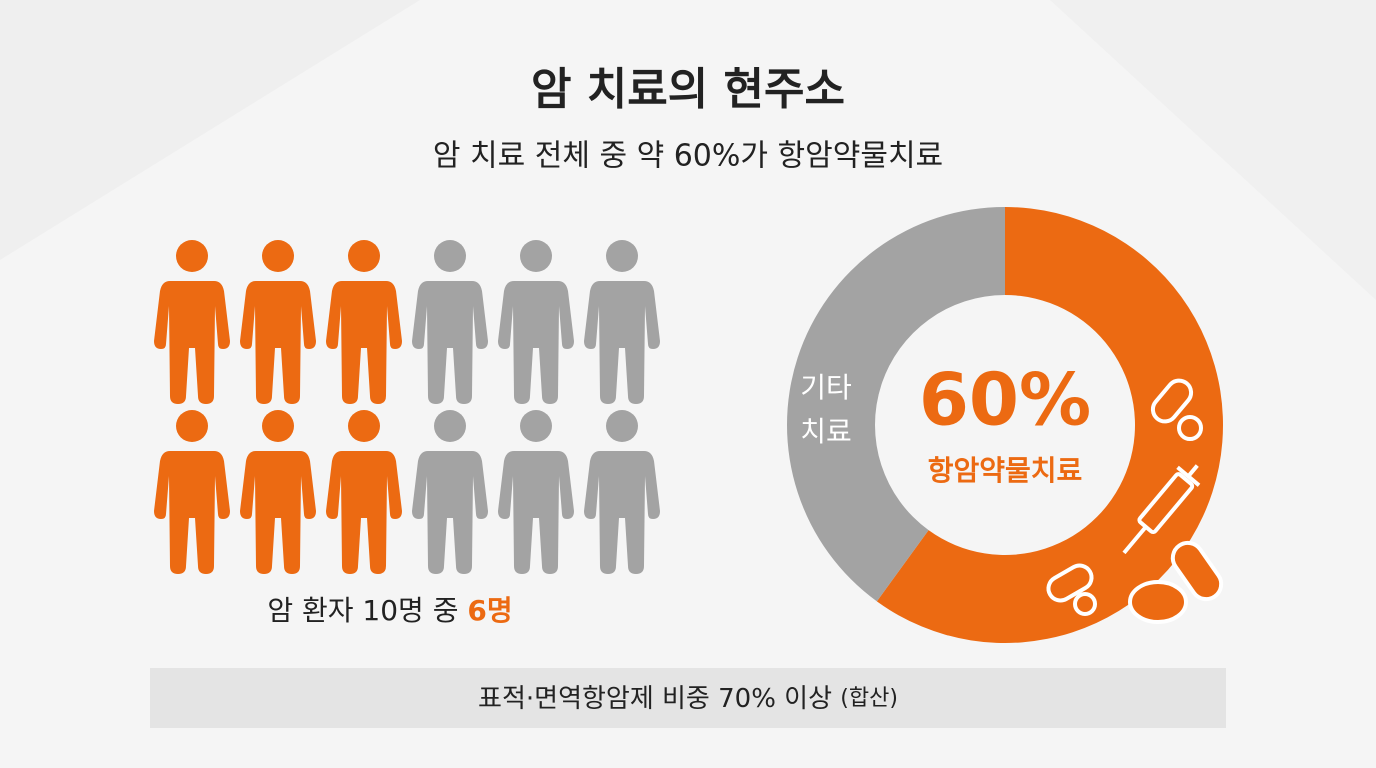  I want to click on caption: 암 환자 10명 중, so click(362, 610).